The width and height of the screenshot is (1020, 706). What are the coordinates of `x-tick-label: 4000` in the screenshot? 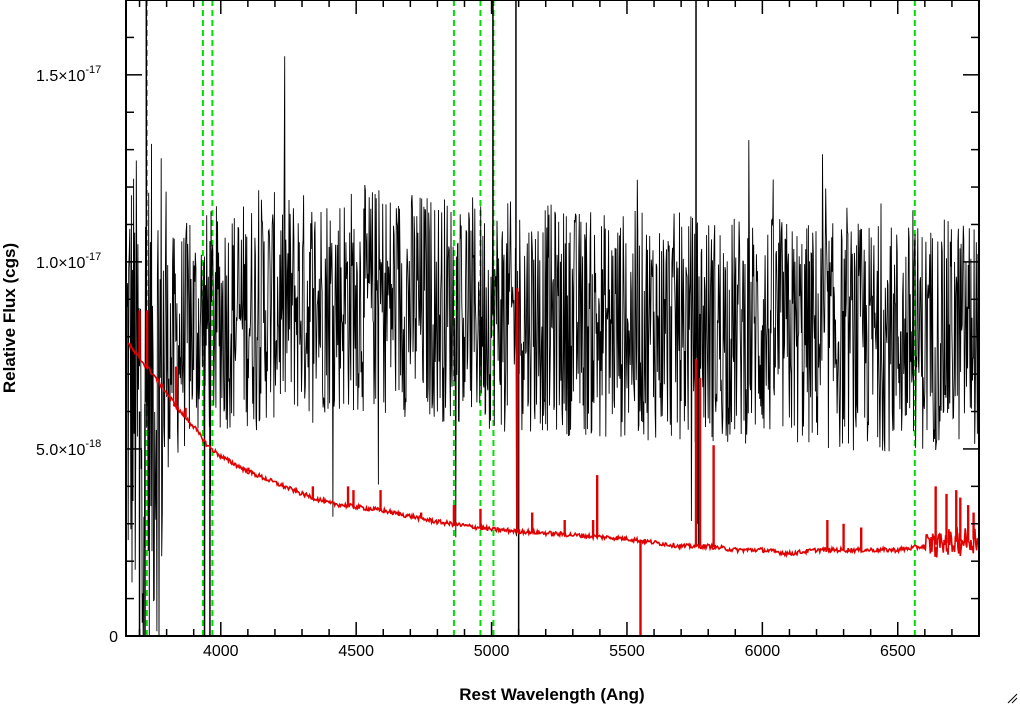 It's located at (221, 651).